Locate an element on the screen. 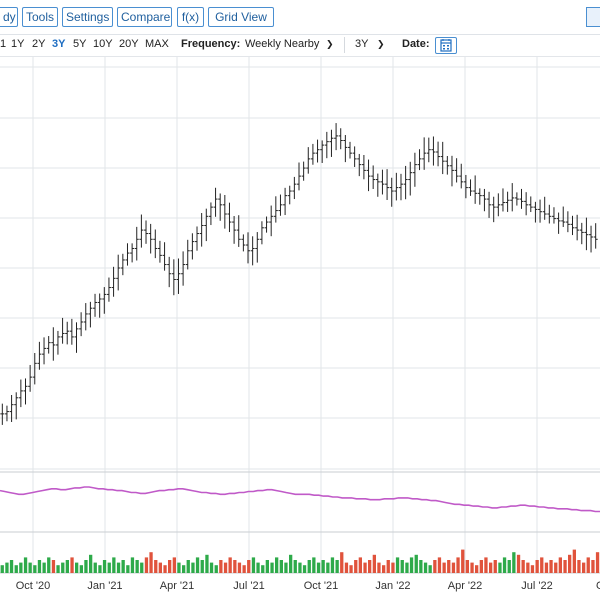 This screenshot has height=600, width=600. indicator-pane is located at coordinates (300, 499).